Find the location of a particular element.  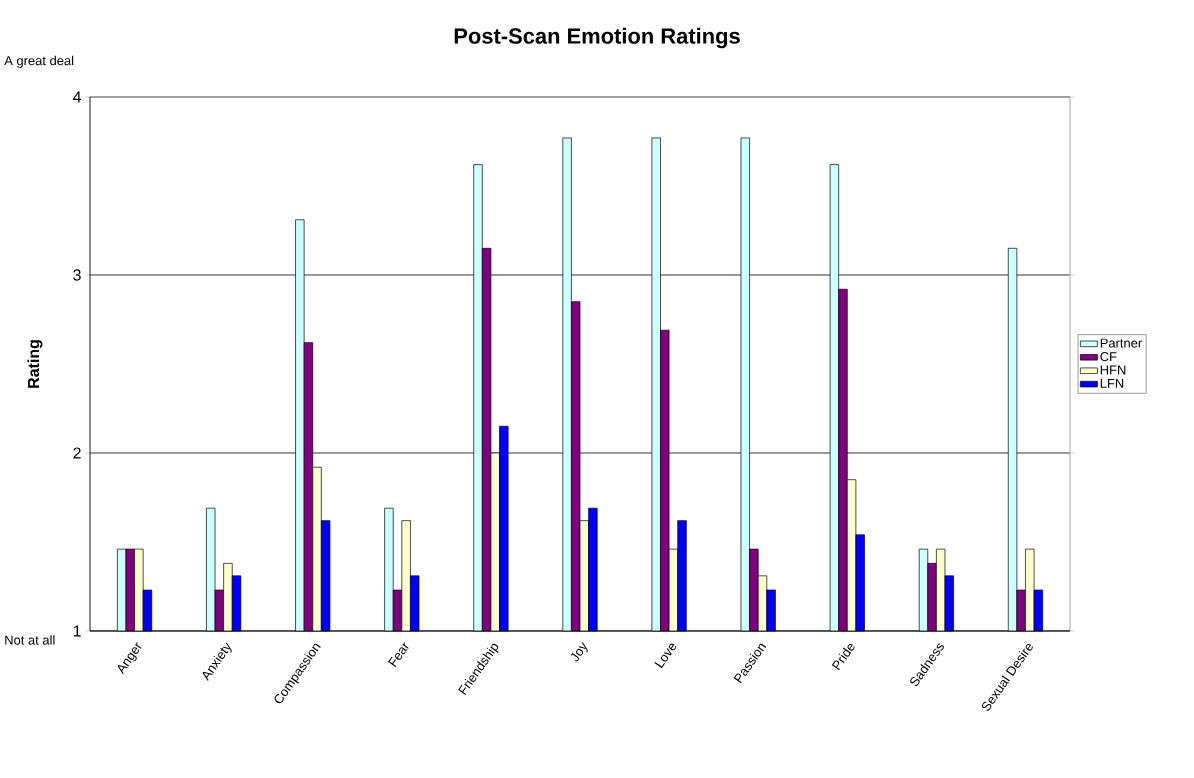

y-tick-label: 1 is located at coordinates (77, 631).